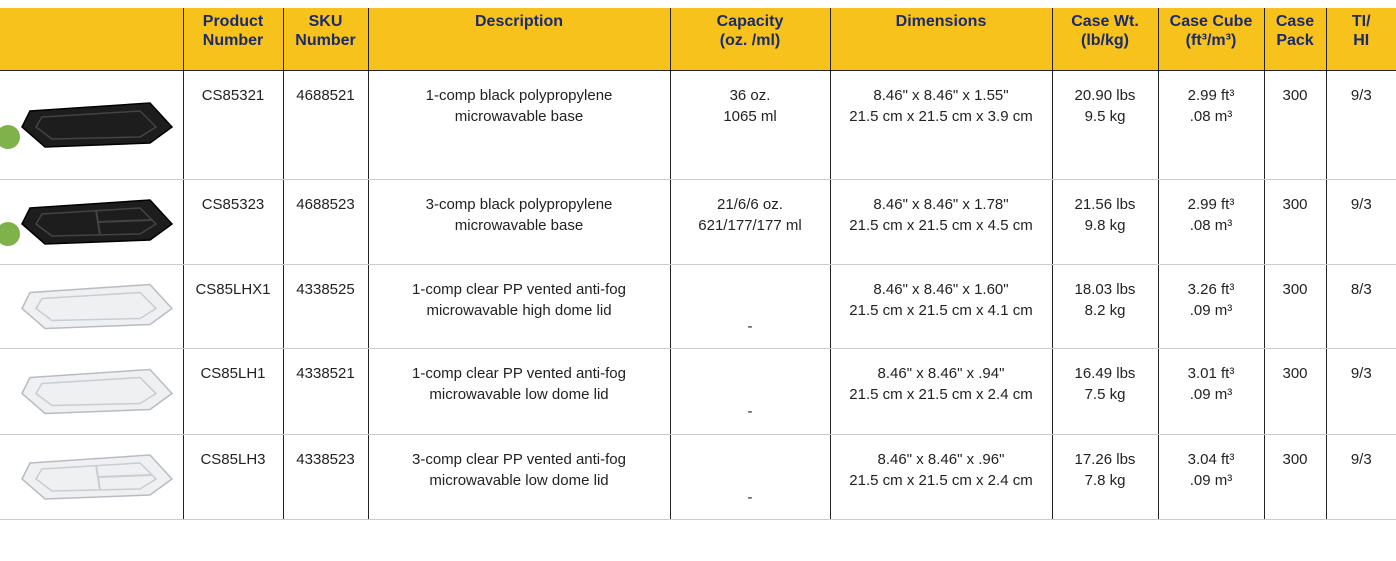  I want to click on table-cell: CS85LH1, so click(232, 391).